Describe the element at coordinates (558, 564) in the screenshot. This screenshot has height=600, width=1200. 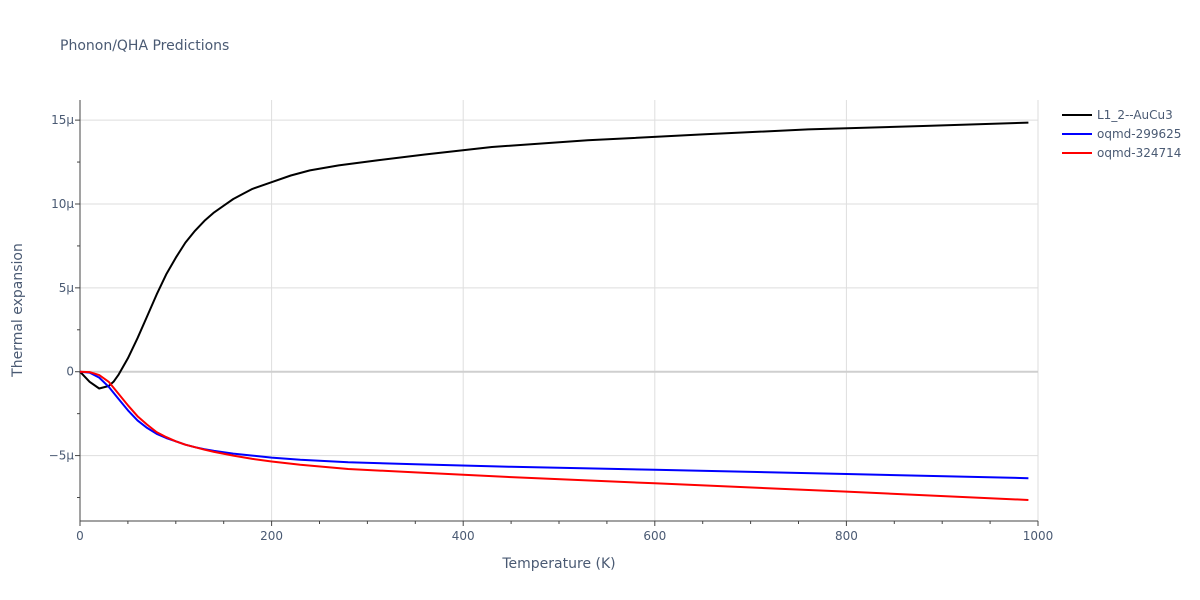
I see `x-axis-label: Temperature (K)` at that location.